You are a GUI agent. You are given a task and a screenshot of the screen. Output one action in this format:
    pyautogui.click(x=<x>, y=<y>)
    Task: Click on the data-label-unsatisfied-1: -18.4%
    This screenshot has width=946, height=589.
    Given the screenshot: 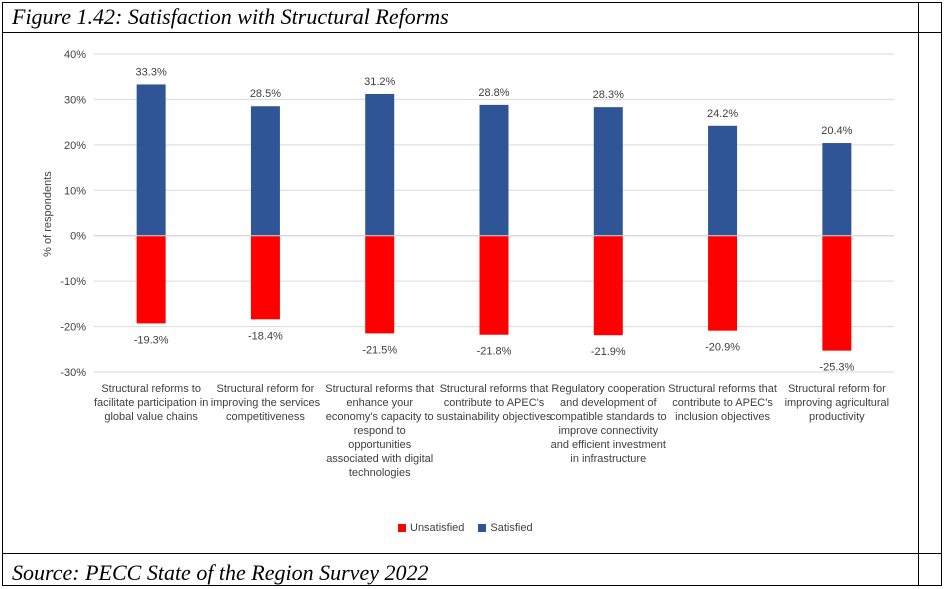 What is the action you would take?
    pyautogui.click(x=265, y=336)
    